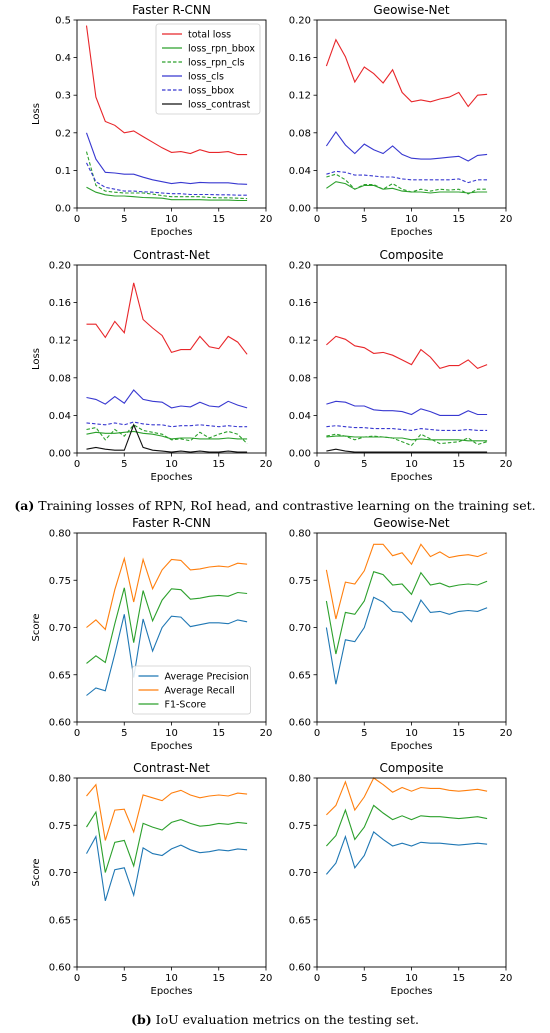  Describe the element at coordinates (221, 49) in the screenshot. I see `legend-entry: loss_rpn_bbox` at that location.